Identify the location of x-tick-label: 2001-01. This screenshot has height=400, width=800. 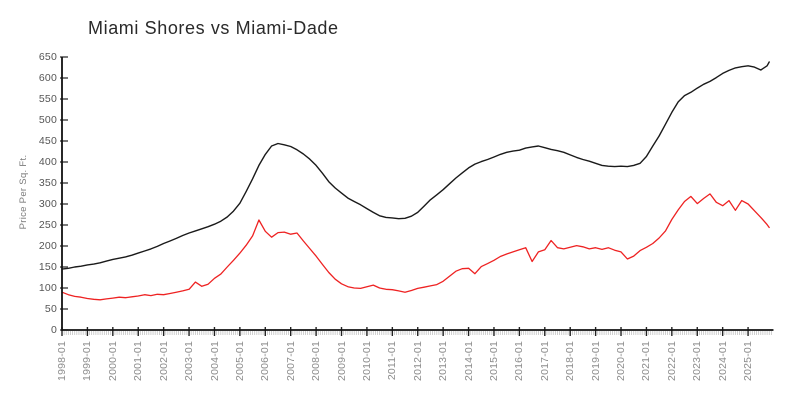
(138, 361).